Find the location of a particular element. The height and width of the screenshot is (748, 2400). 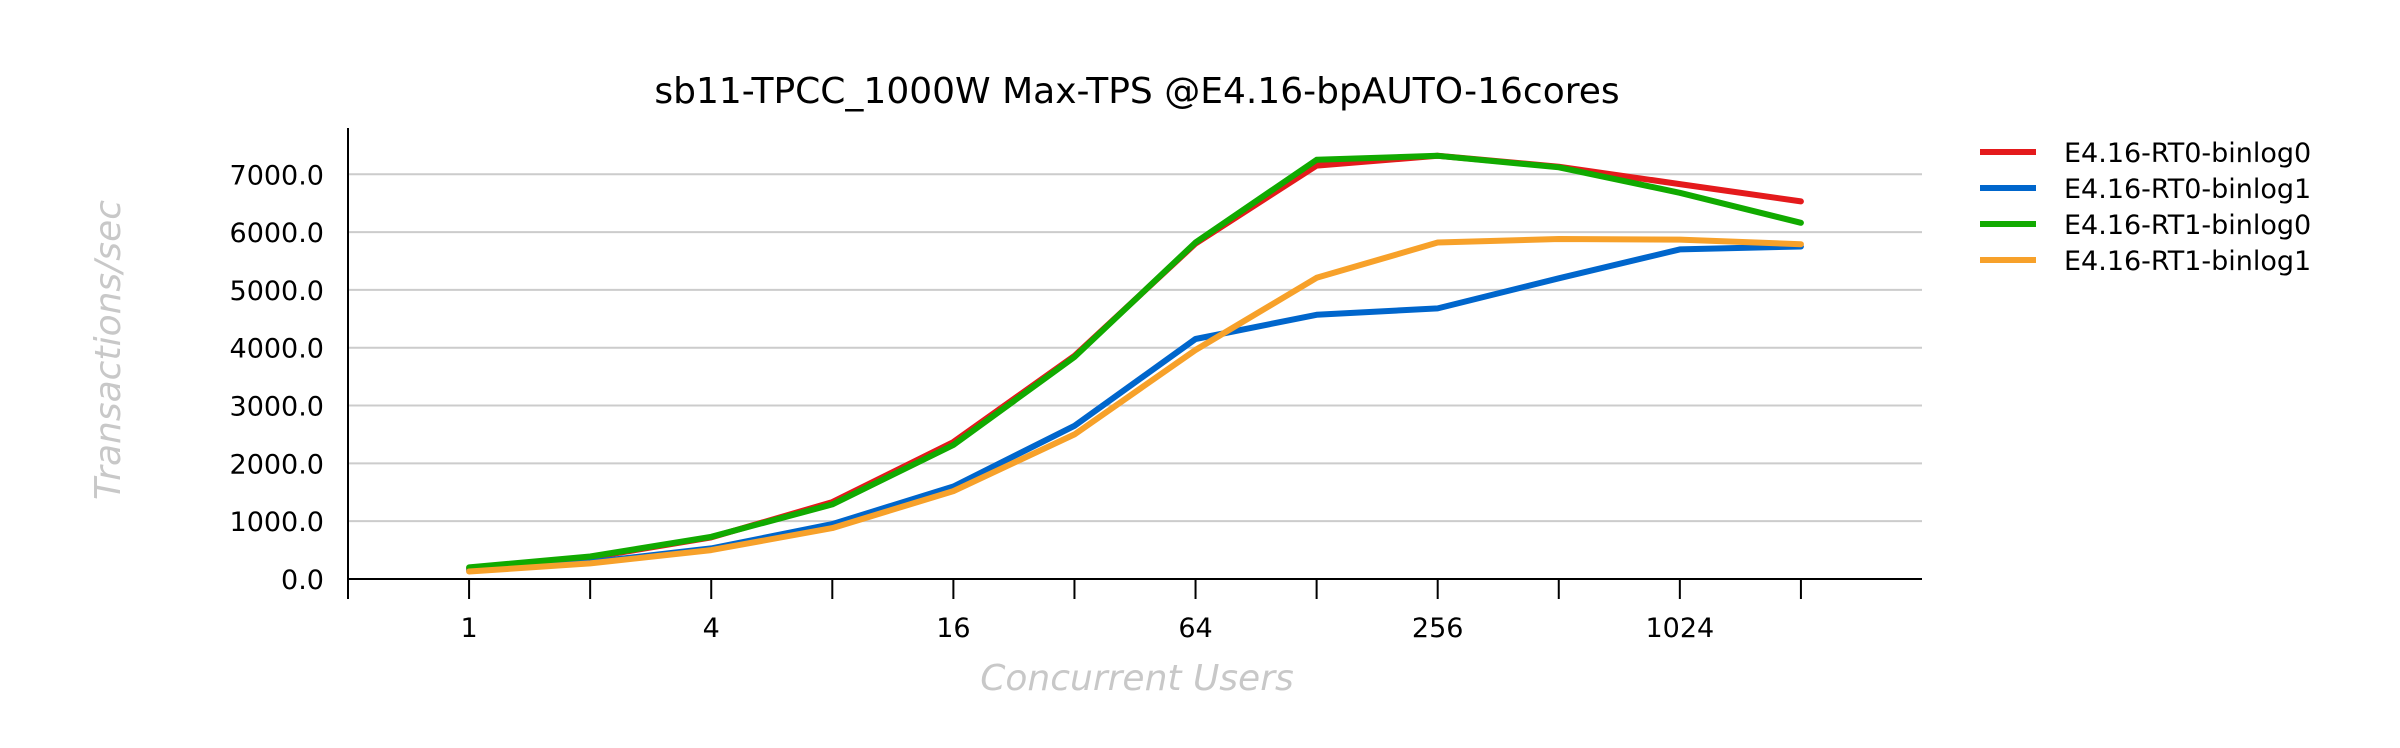

y-tick-label: 3000.0 is located at coordinates (277, 407).